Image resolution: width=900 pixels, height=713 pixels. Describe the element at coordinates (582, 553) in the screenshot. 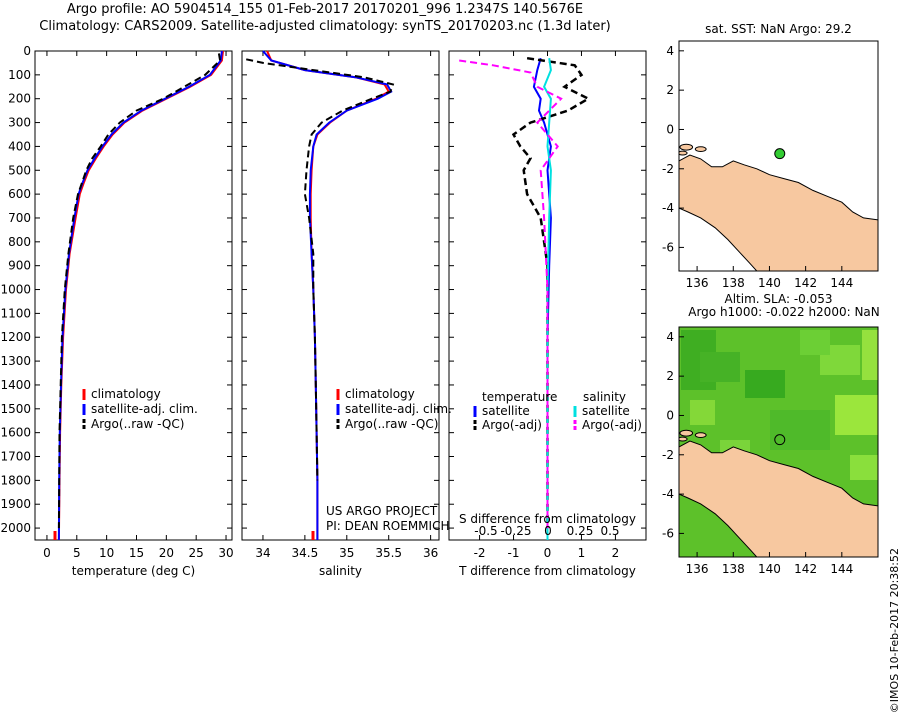

I see `x-tick-label: 1` at that location.